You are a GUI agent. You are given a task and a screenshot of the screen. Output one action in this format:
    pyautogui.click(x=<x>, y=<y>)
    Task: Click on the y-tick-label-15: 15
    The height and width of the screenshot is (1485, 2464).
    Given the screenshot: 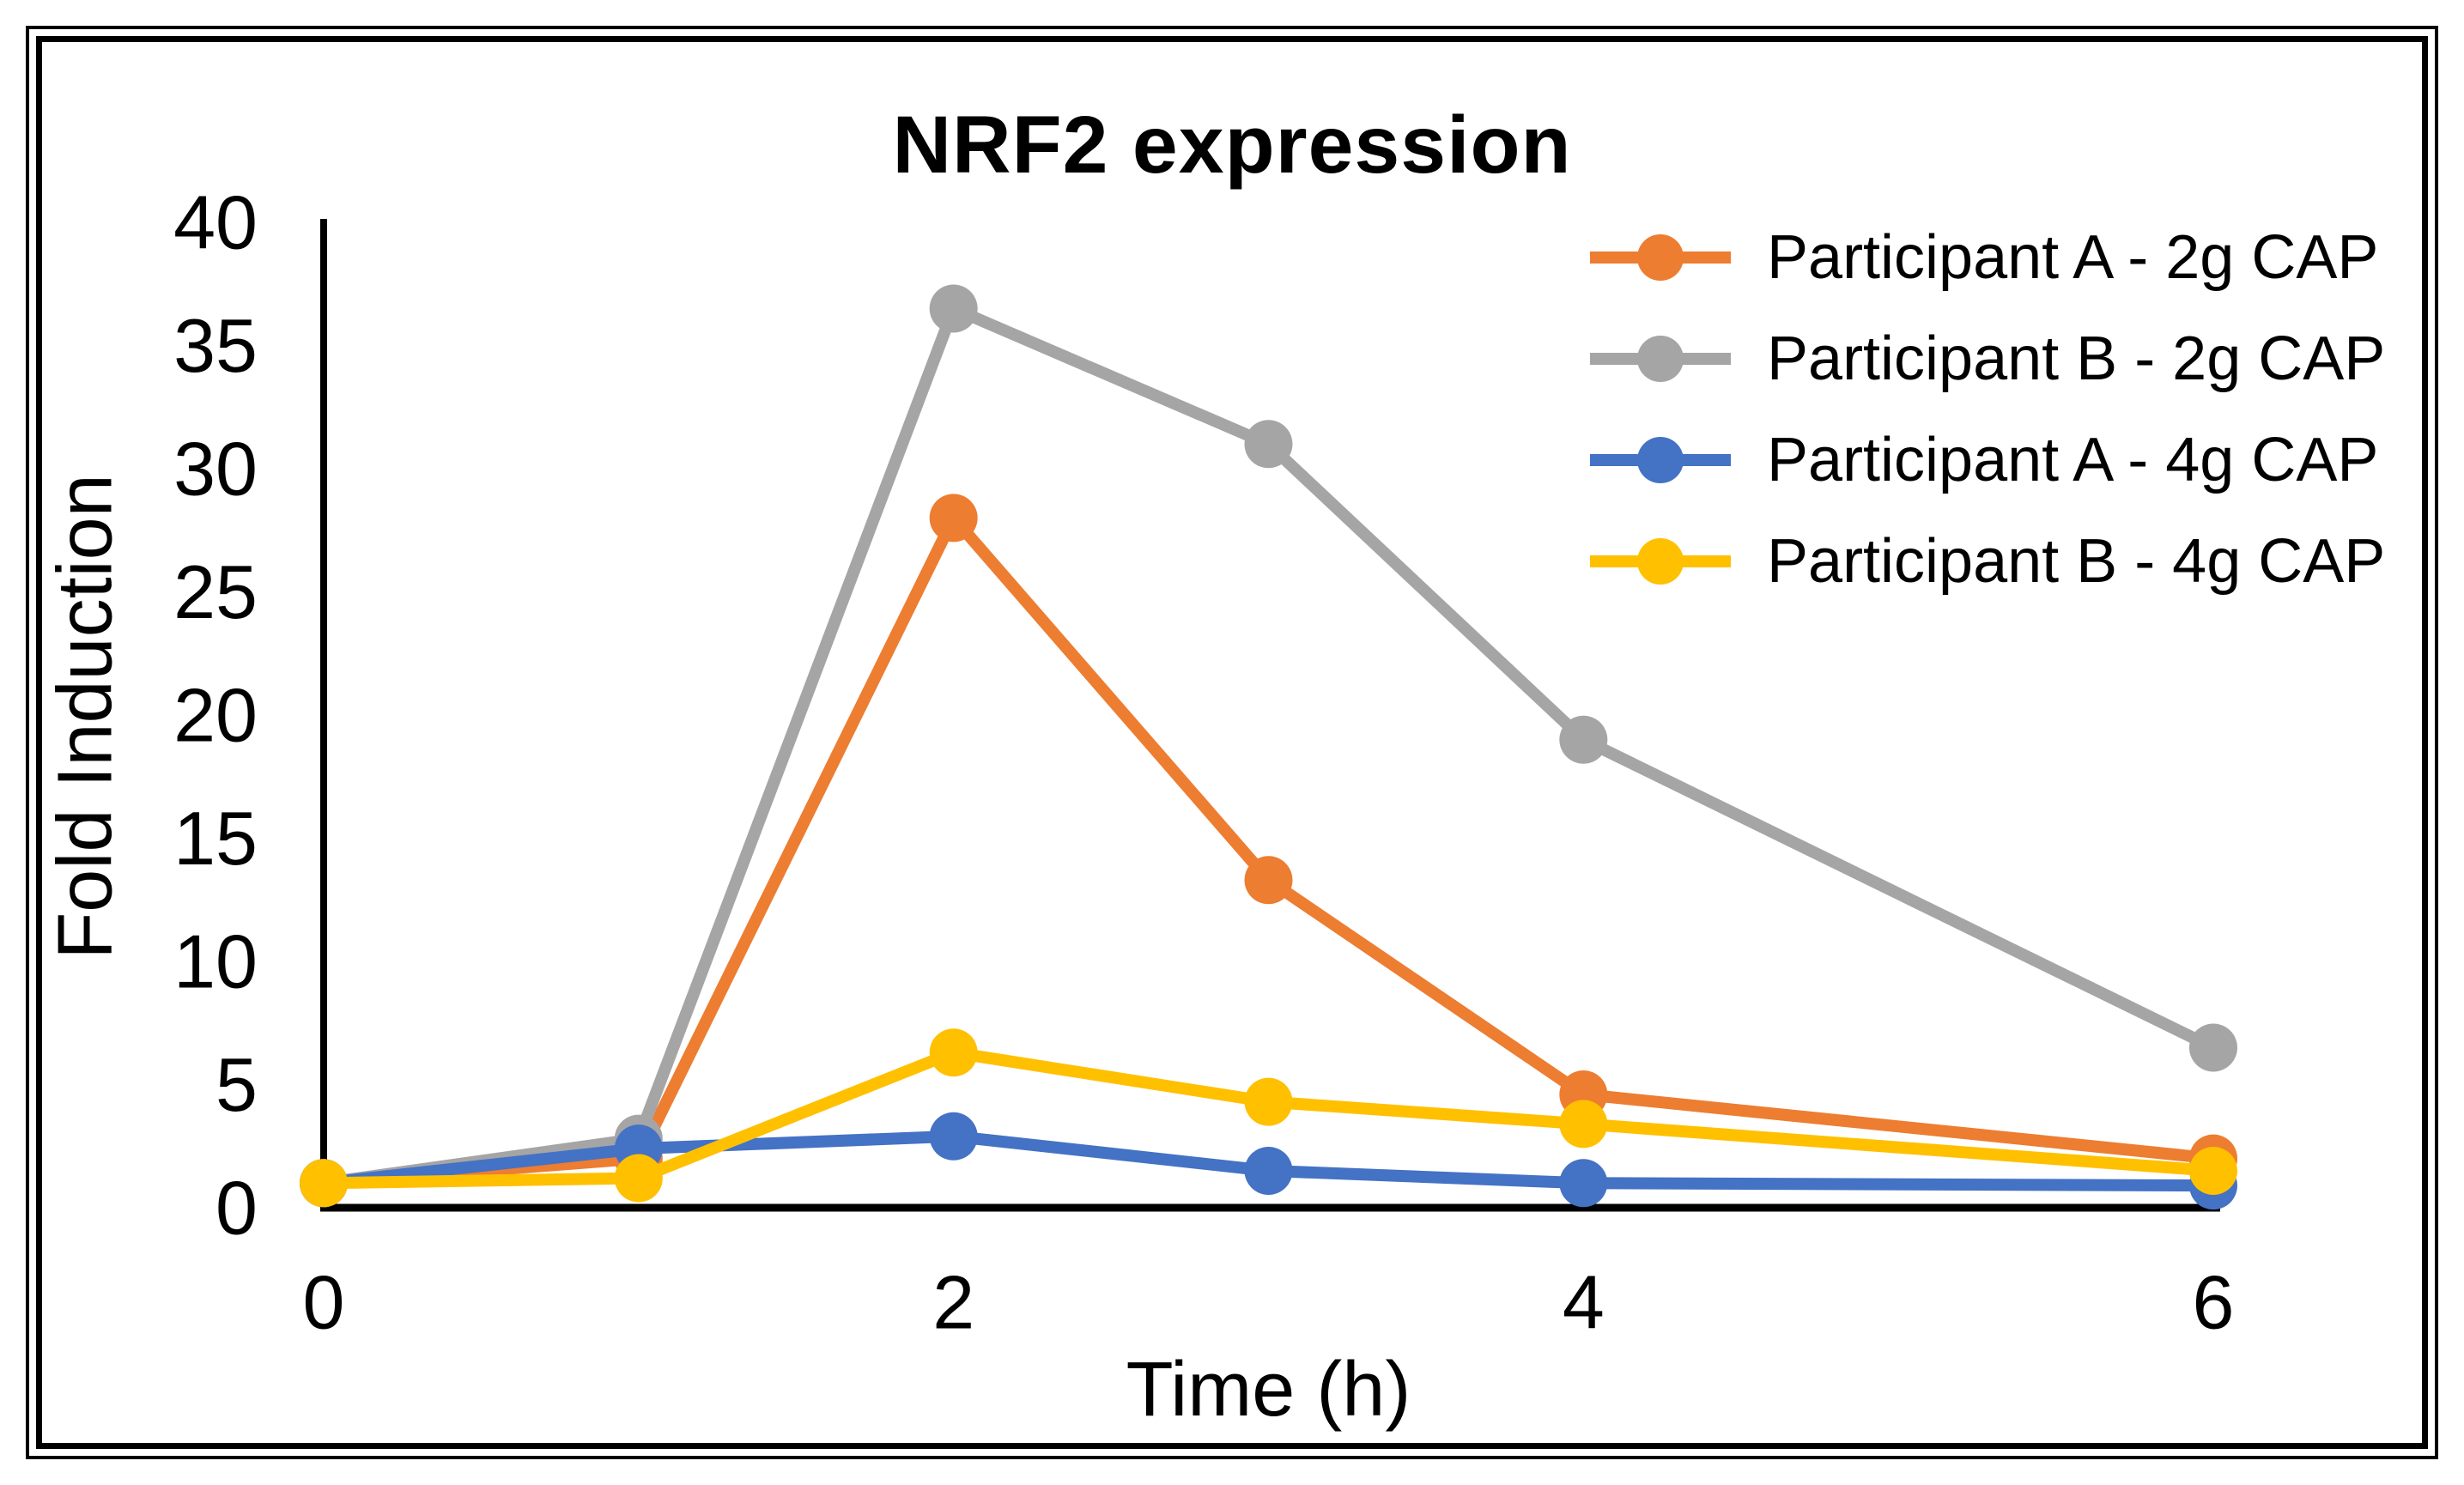 What is the action you would take?
    pyautogui.click(x=215, y=838)
    